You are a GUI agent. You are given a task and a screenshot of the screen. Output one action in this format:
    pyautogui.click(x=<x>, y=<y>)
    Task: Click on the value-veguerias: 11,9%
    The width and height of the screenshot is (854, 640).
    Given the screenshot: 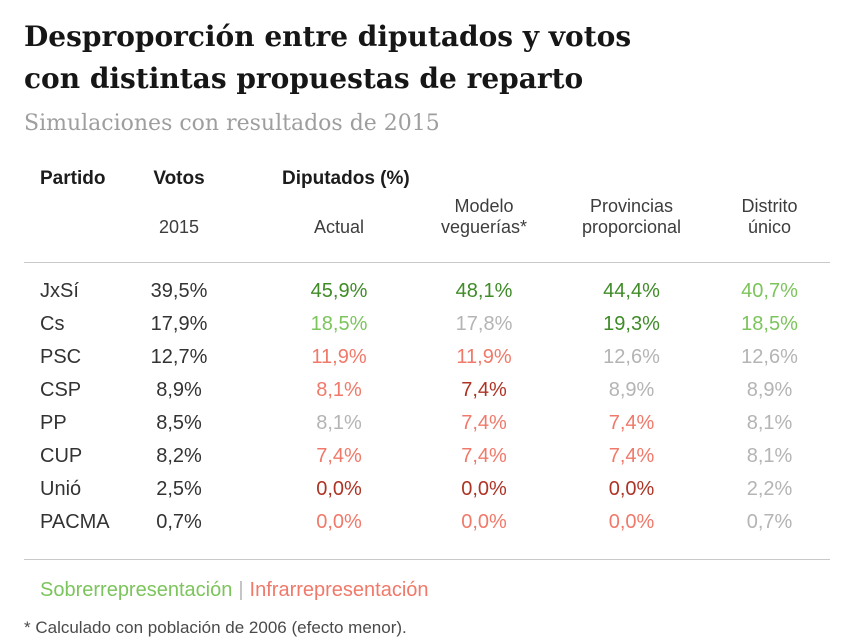 What is the action you would take?
    pyautogui.click(x=484, y=357)
    